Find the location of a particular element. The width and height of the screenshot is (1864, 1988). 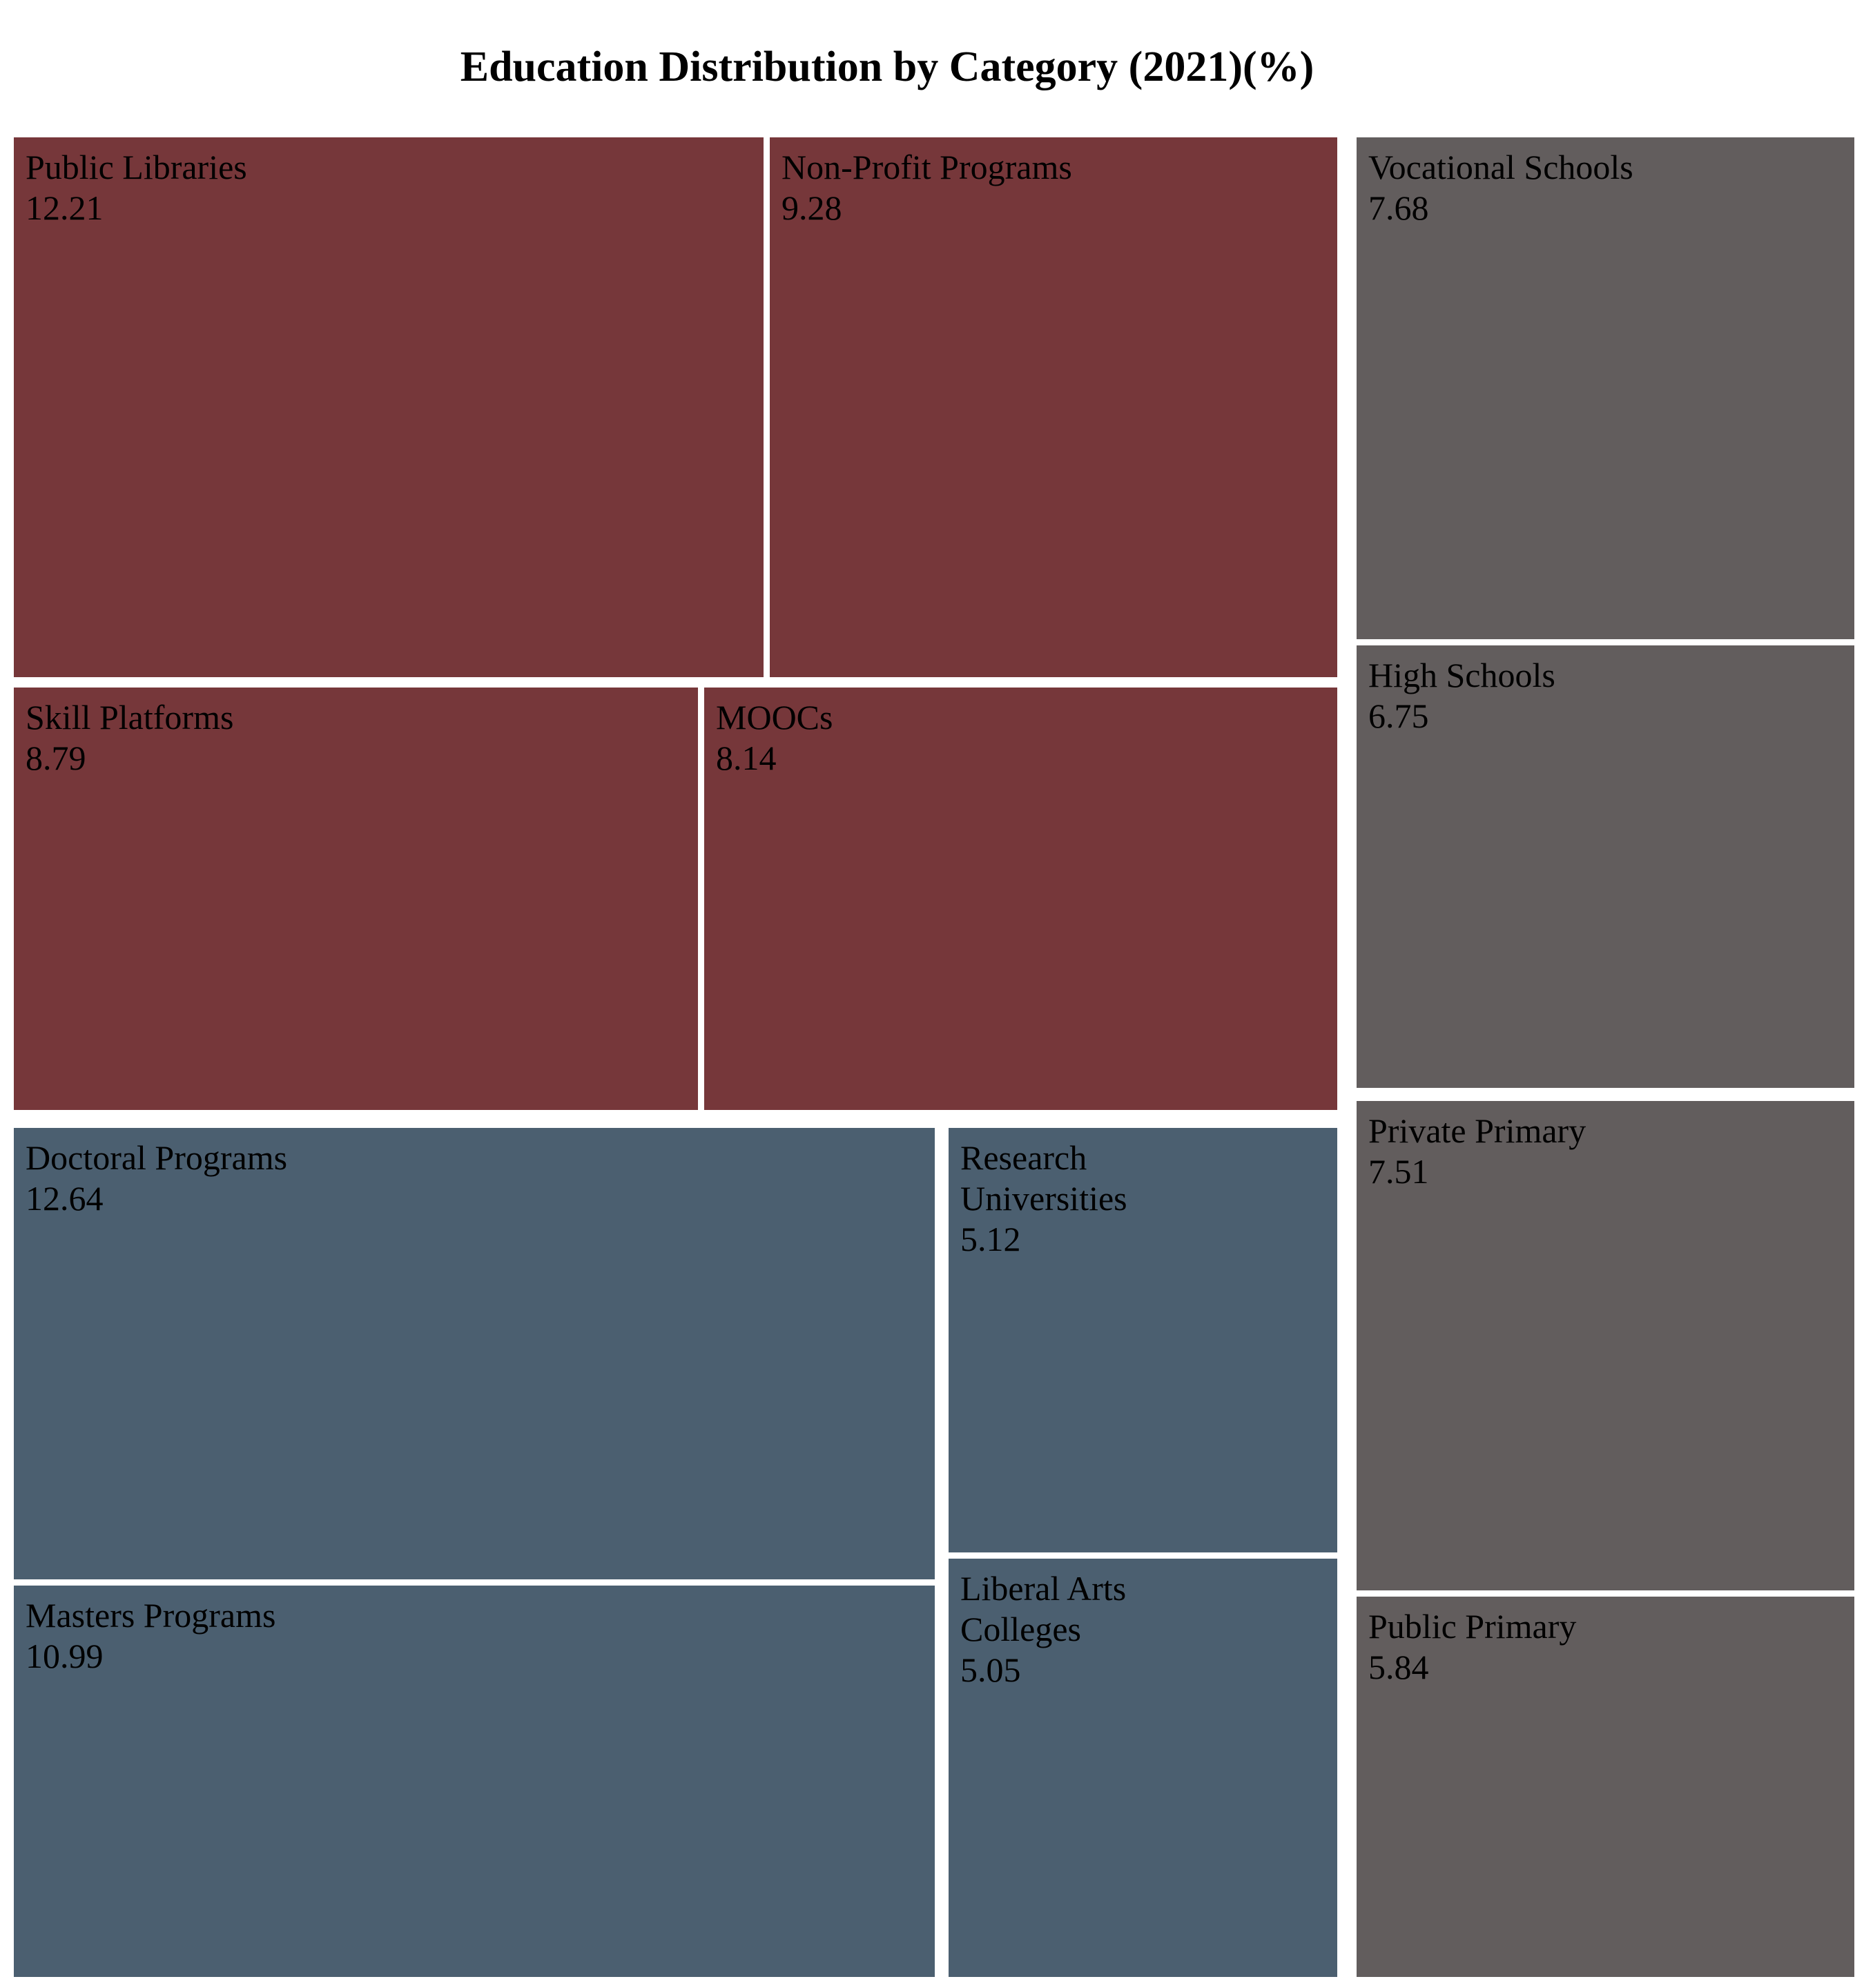

tile-label-line: Research is located at coordinates (1024, 1157).